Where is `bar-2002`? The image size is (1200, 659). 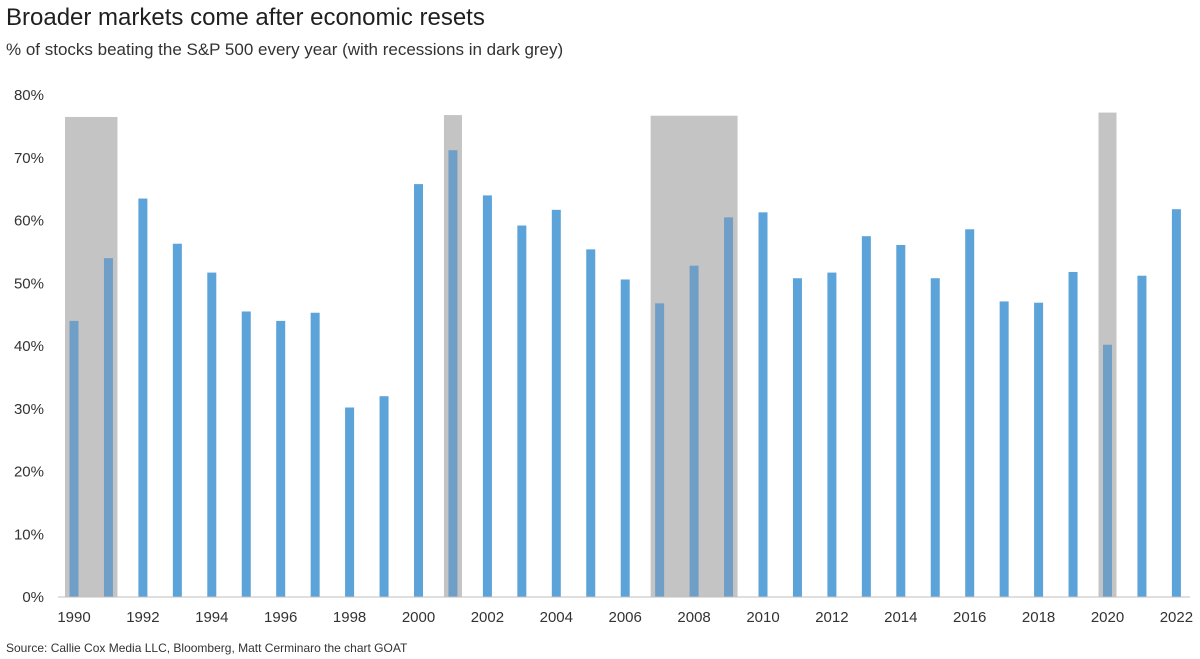
bar-2002 is located at coordinates (487, 396).